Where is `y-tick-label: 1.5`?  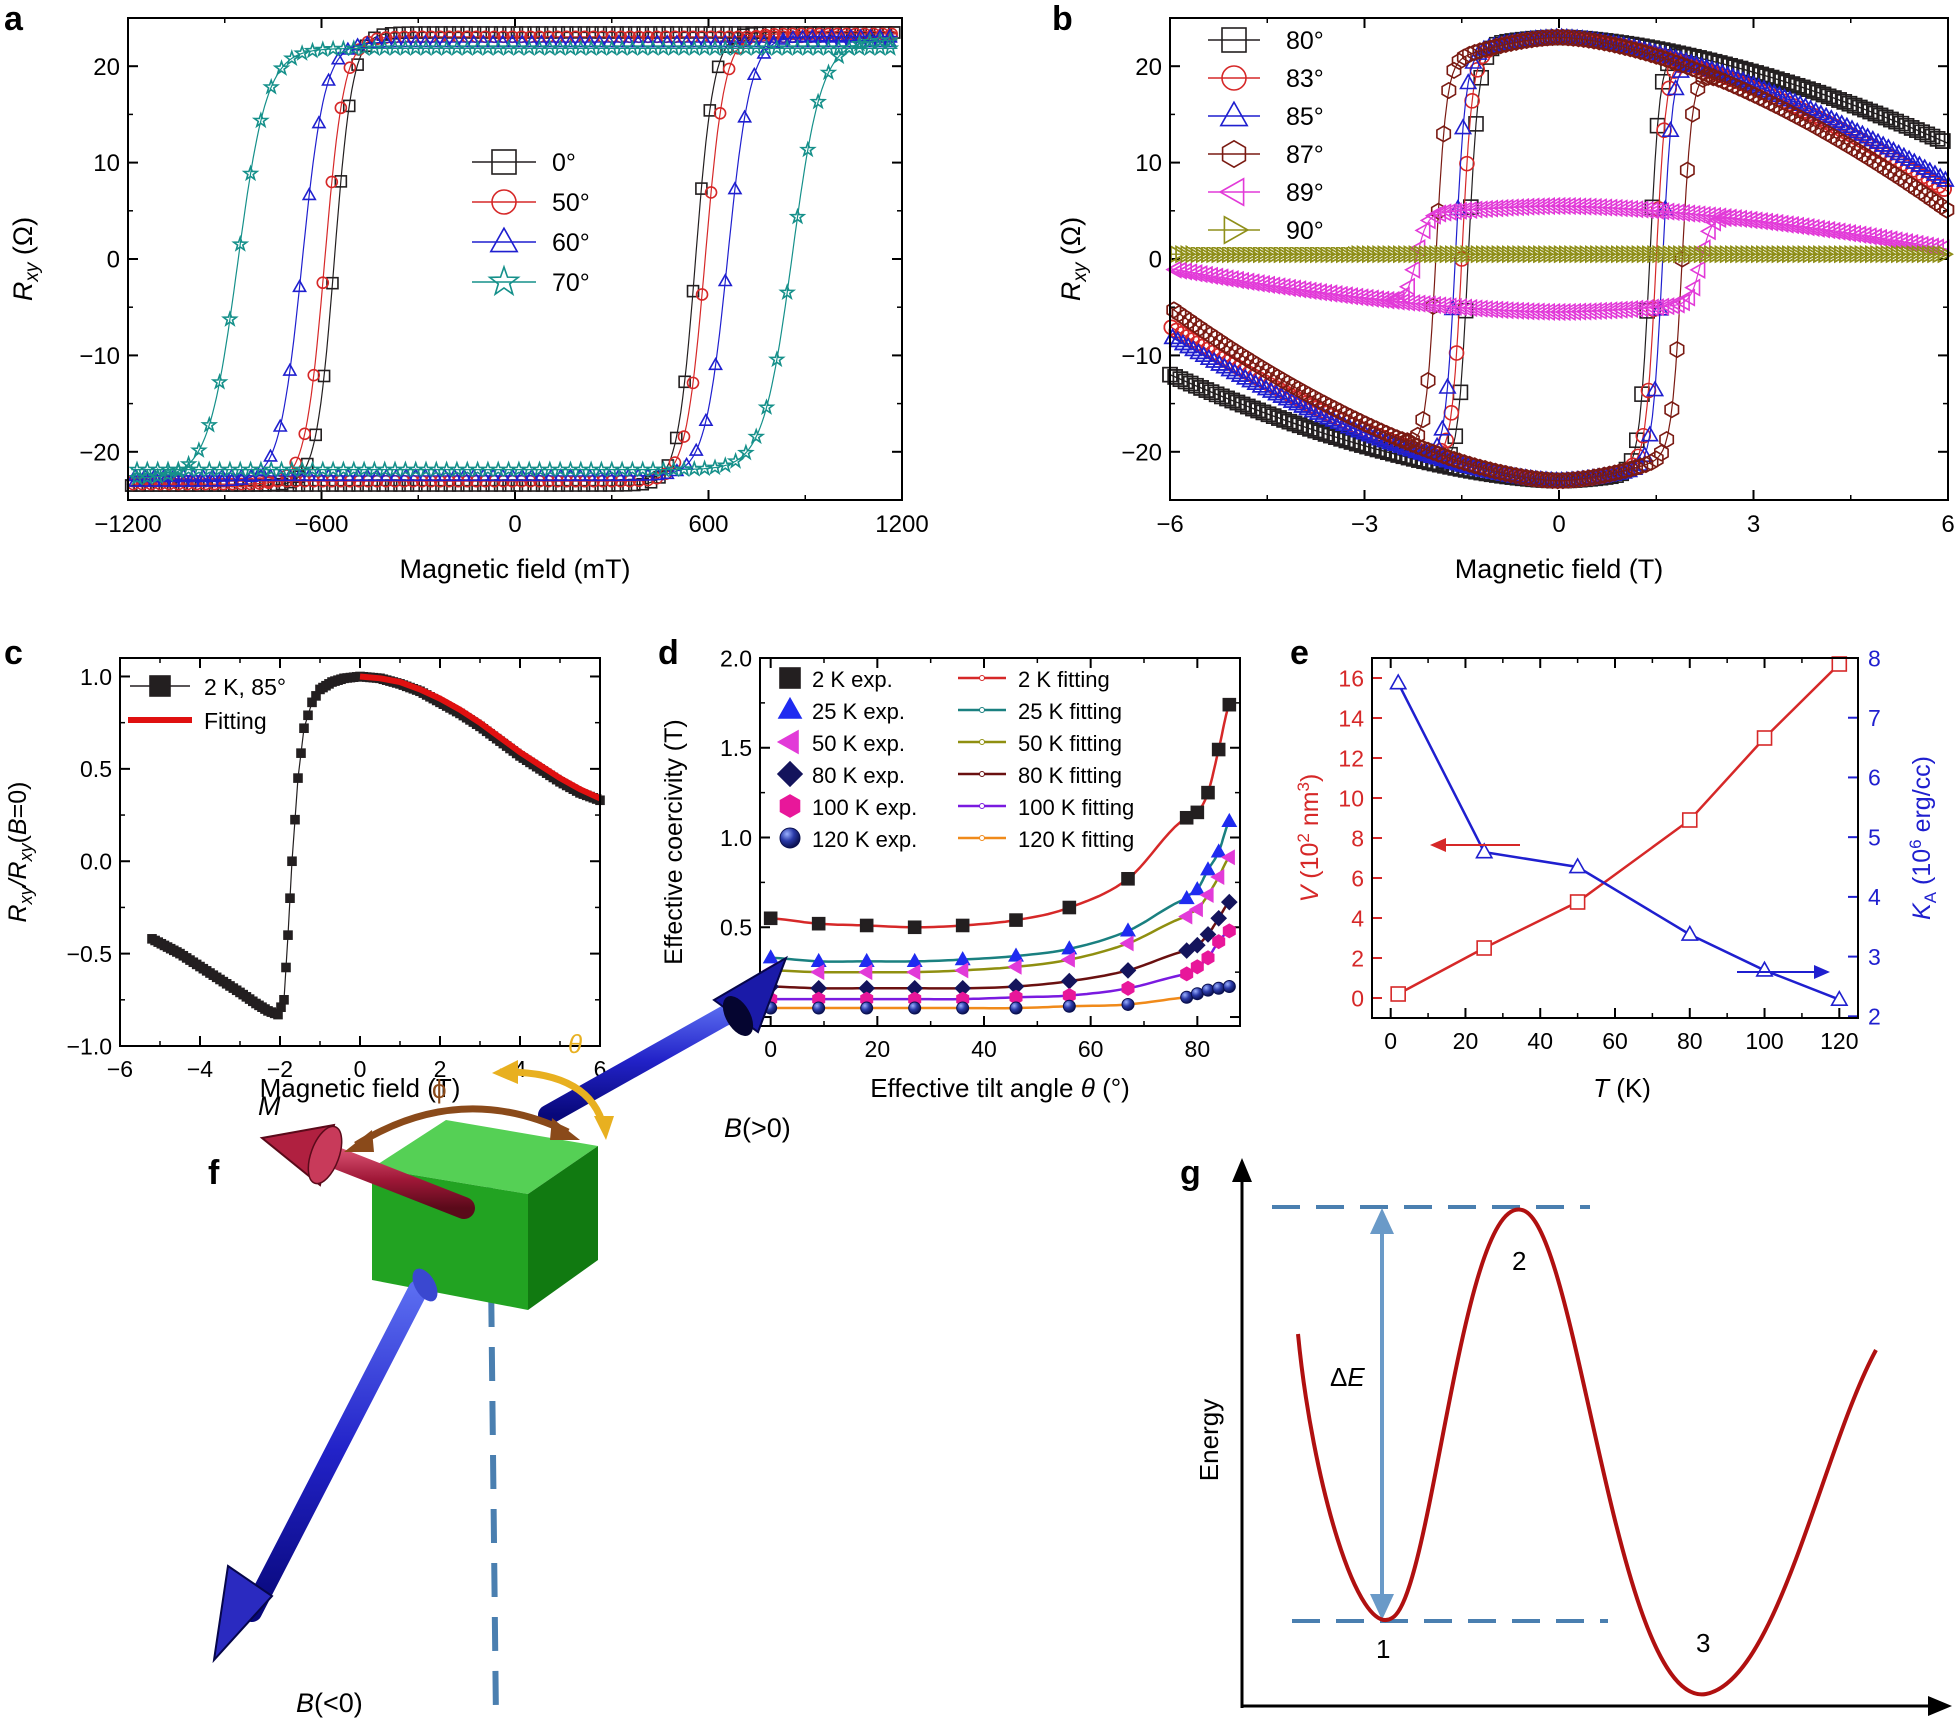
y-tick-label: 1.5 is located at coordinates (736, 748).